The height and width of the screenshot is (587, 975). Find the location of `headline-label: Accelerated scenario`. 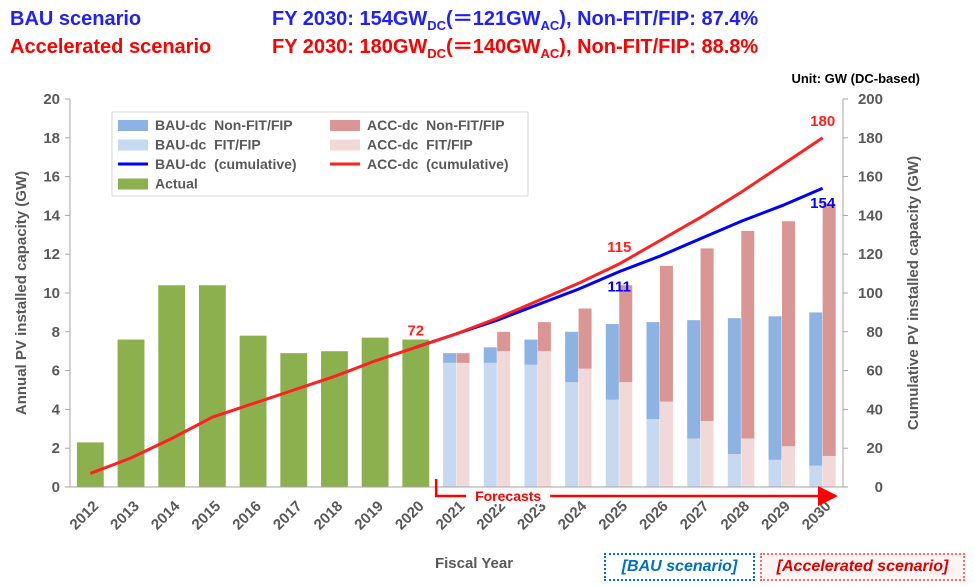

headline-label: Accelerated scenario is located at coordinates (110, 47).